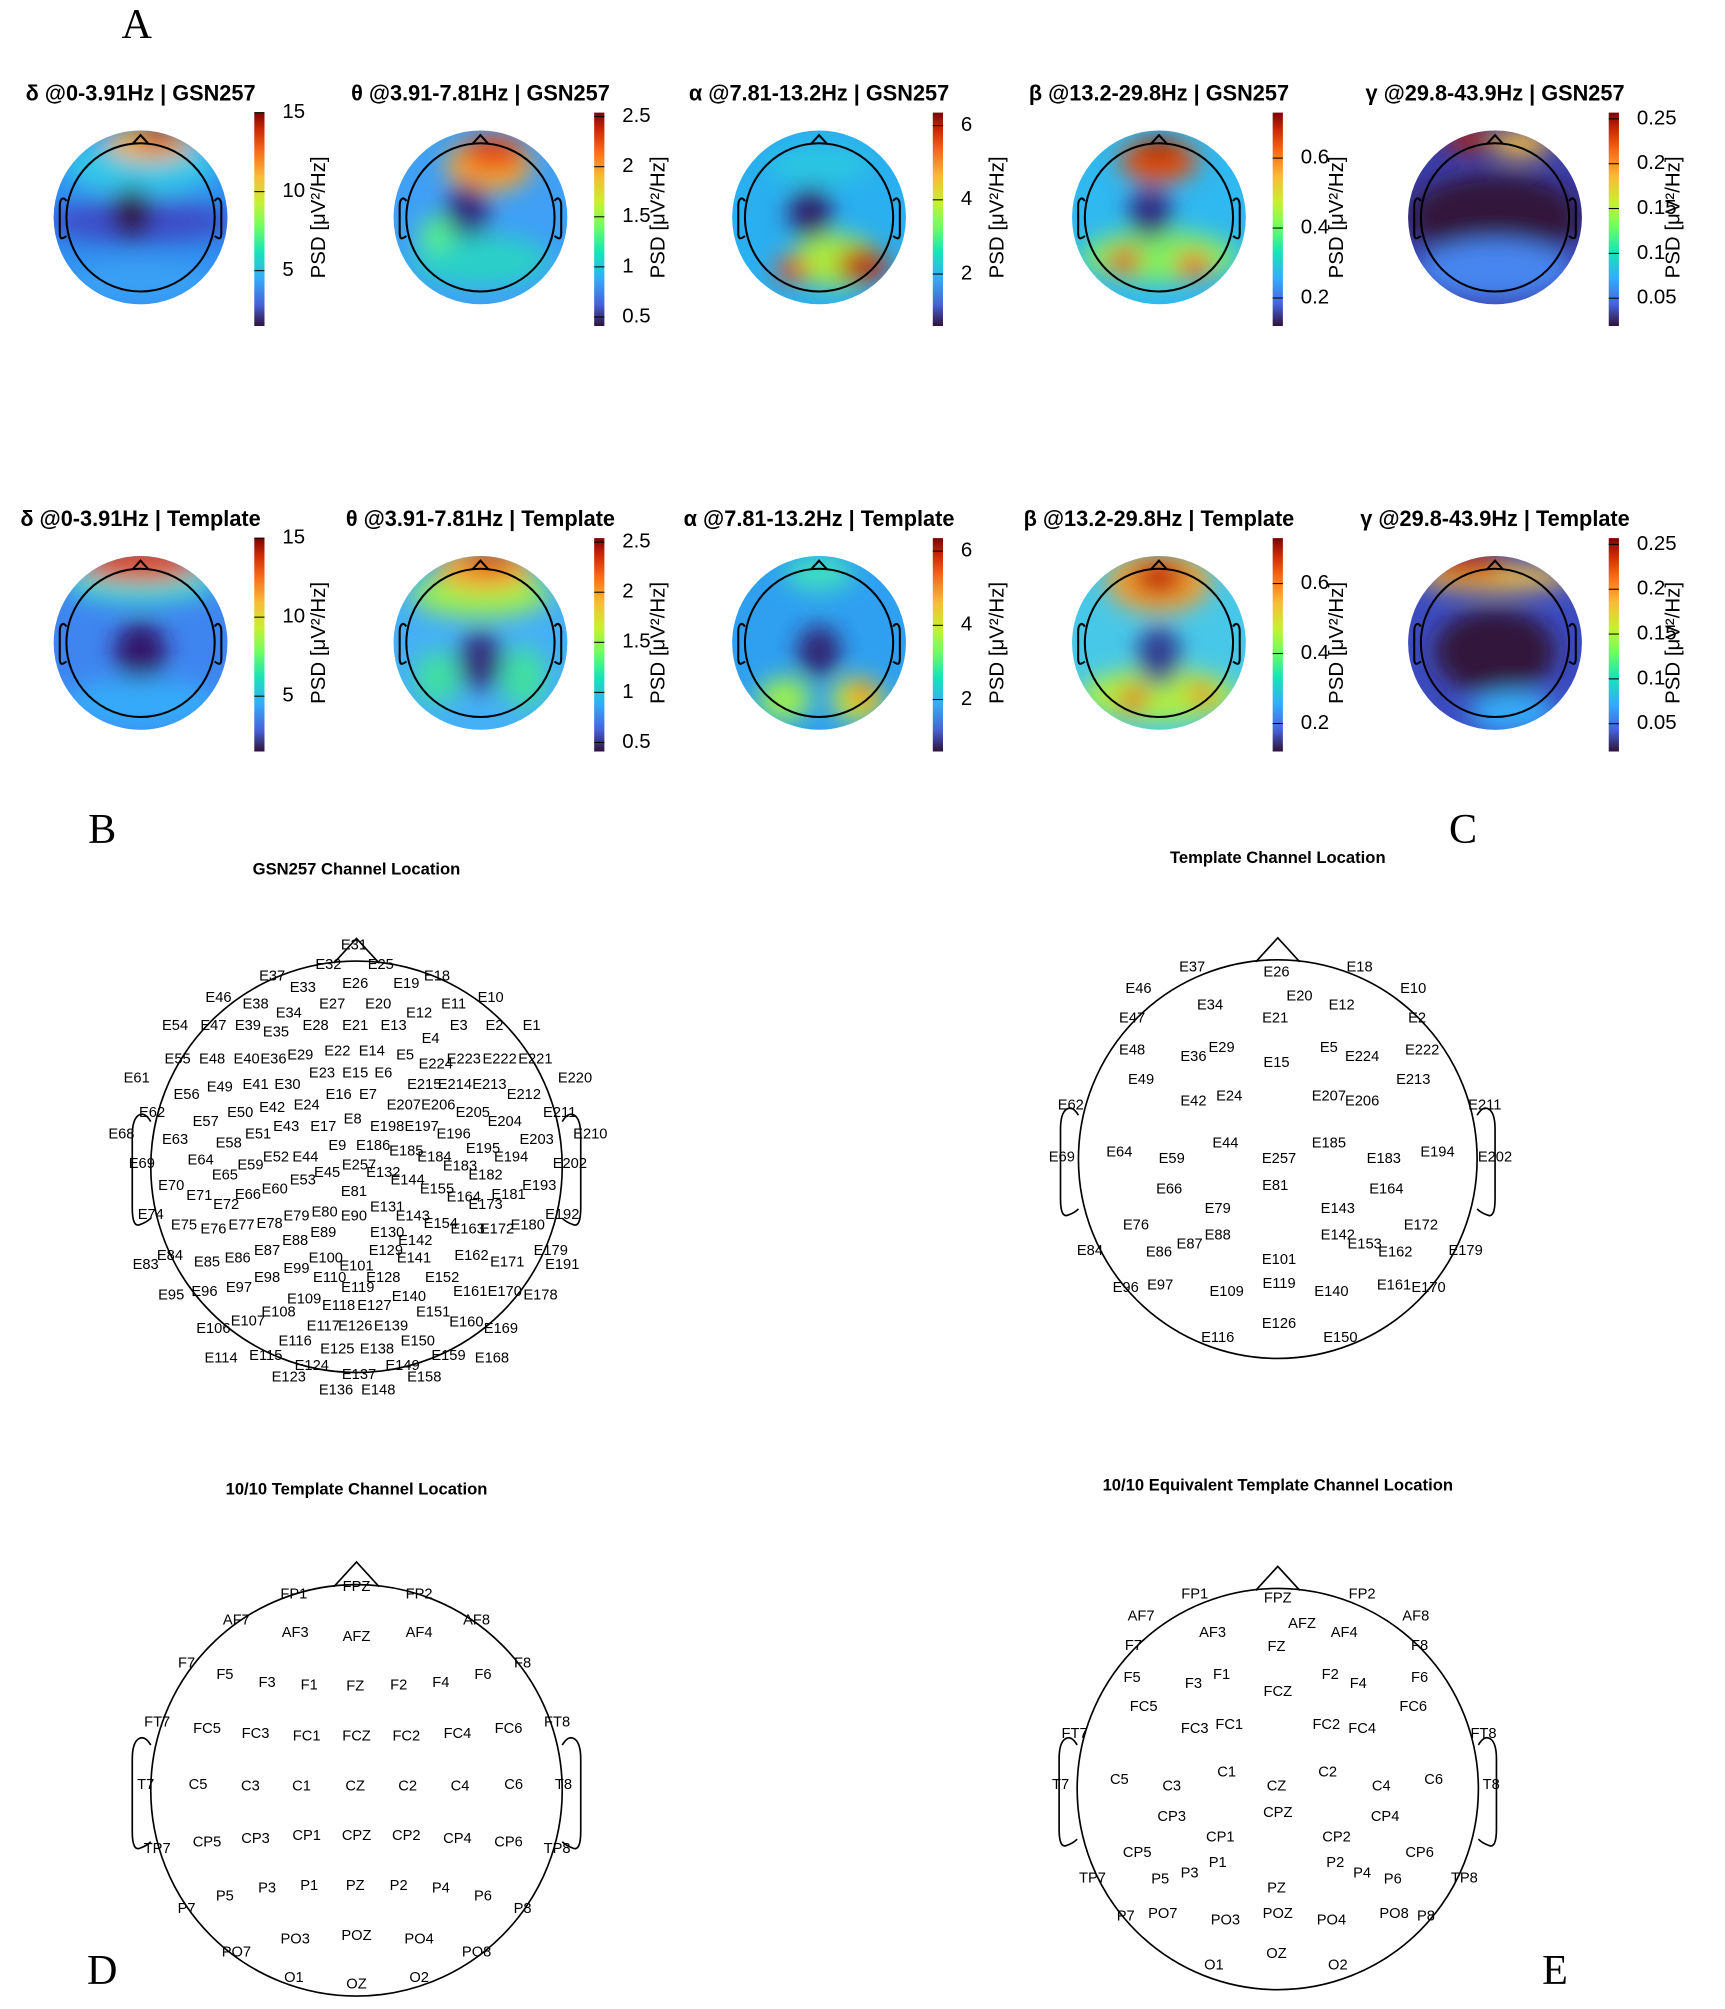  I want to click on channel-label: C1, so click(1226, 1772).